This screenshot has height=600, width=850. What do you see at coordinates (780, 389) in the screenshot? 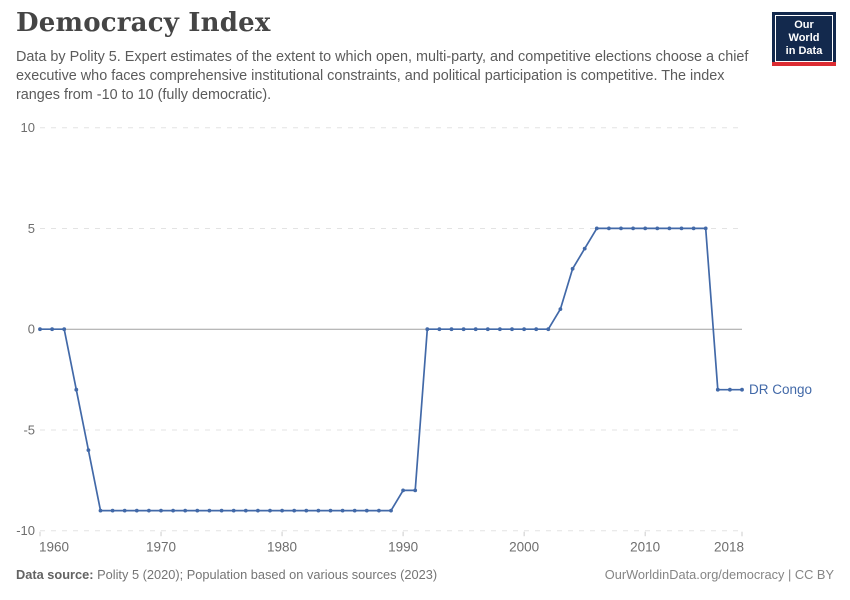
I see `series-end-label: DR Congo` at bounding box center [780, 389].